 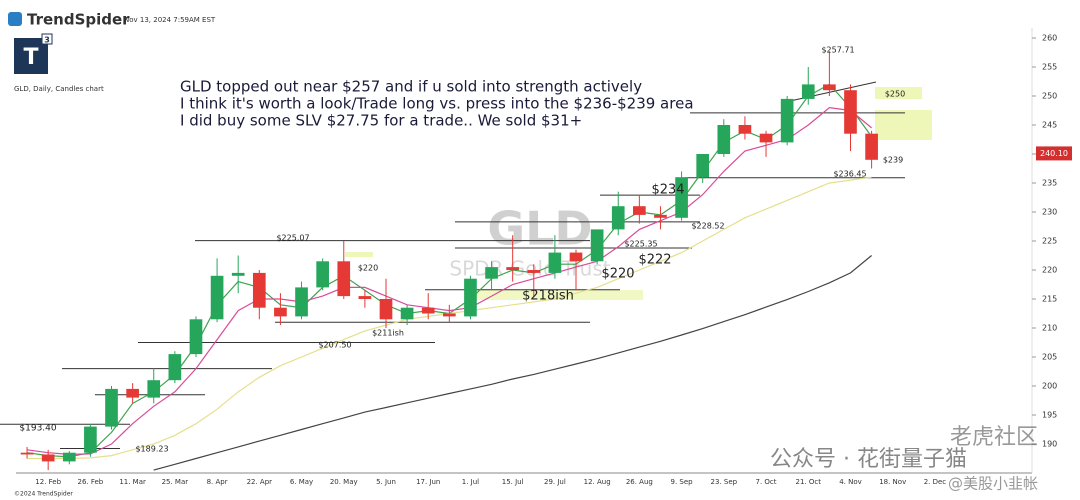 I want to click on annotation: $225.07, so click(x=292, y=238).